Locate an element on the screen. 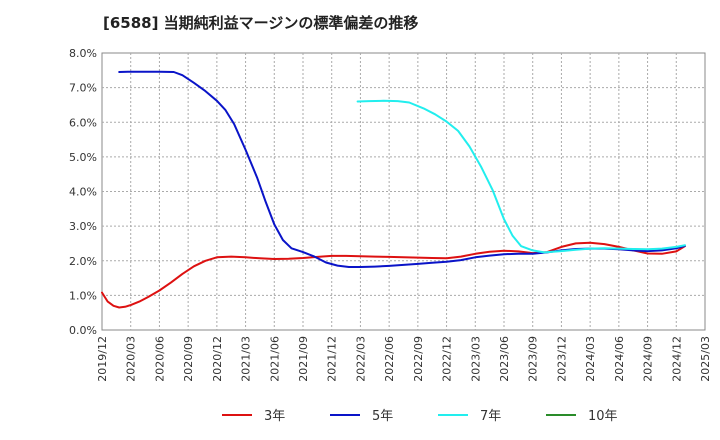  x-tick-label: 2020/12 is located at coordinates (217, 359).